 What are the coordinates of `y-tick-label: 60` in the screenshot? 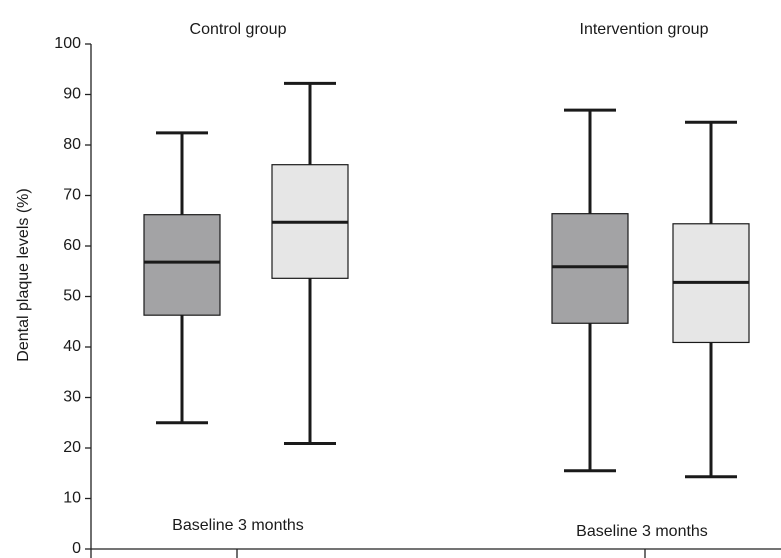 It's located at (72, 245).